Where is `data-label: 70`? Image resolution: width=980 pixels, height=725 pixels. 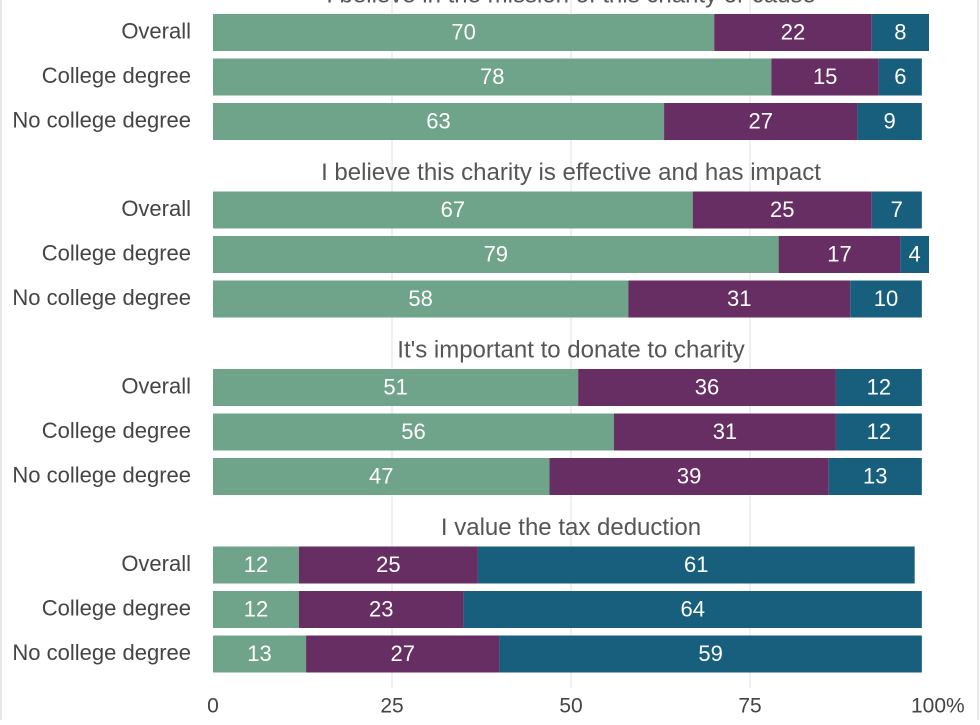
data-label: 70 is located at coordinates (463, 31).